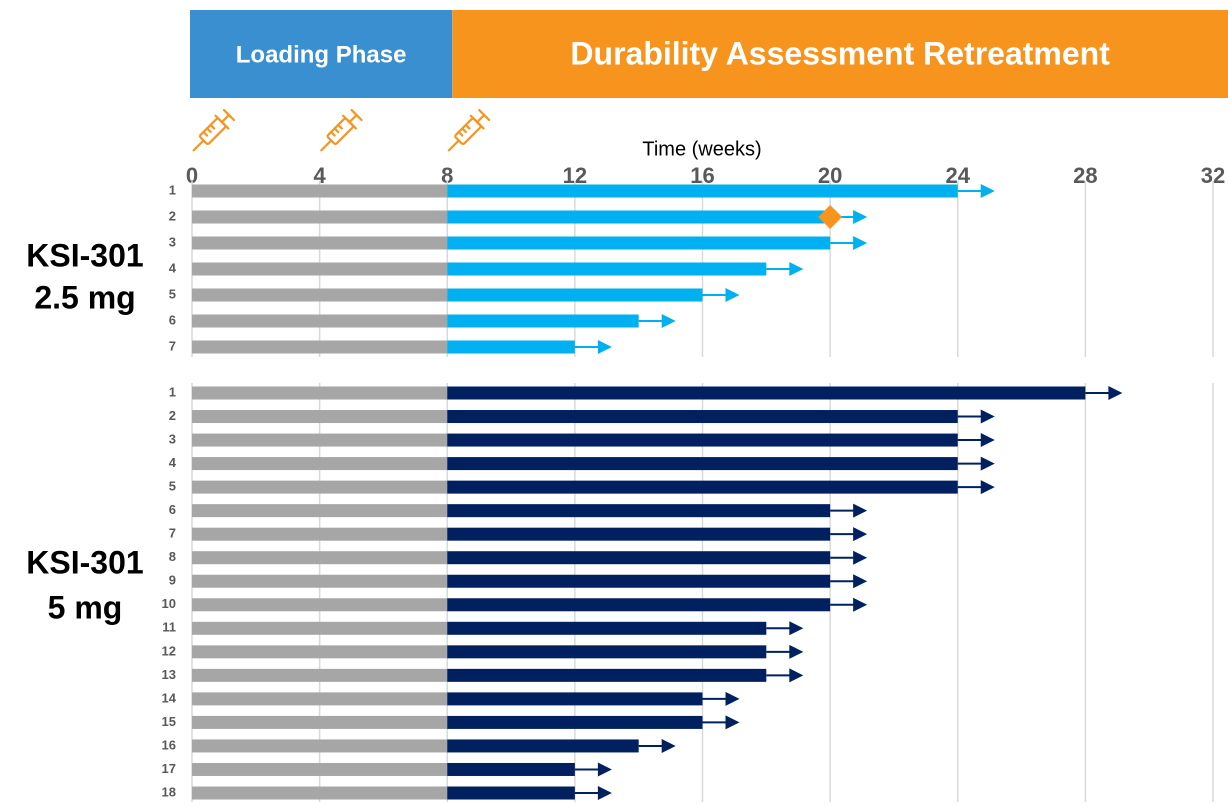 Image resolution: width=1228 pixels, height=807 pixels. Describe the element at coordinates (830, 217) in the screenshot. I see `event-diamond` at that location.